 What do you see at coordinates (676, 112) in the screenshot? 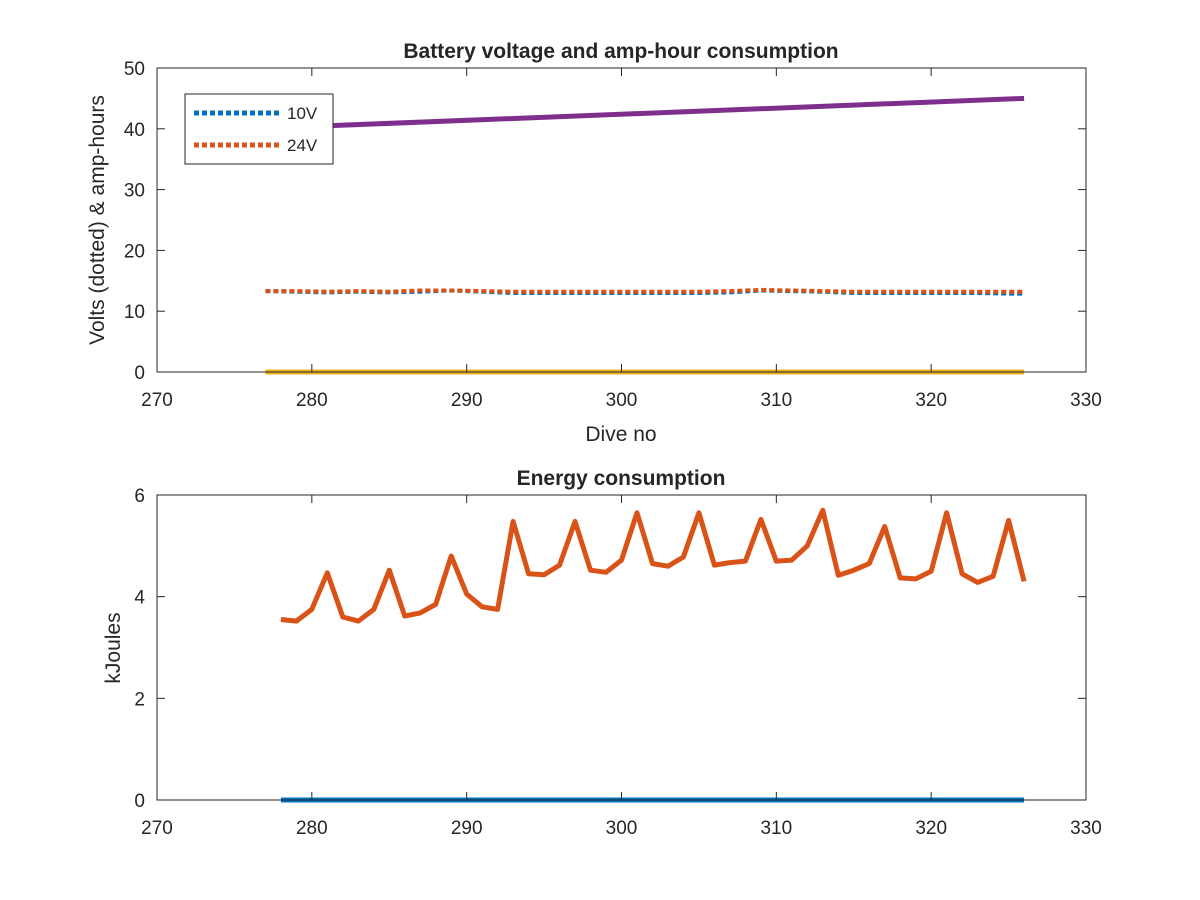
I see `plot1-series-4-line` at bounding box center [676, 112].